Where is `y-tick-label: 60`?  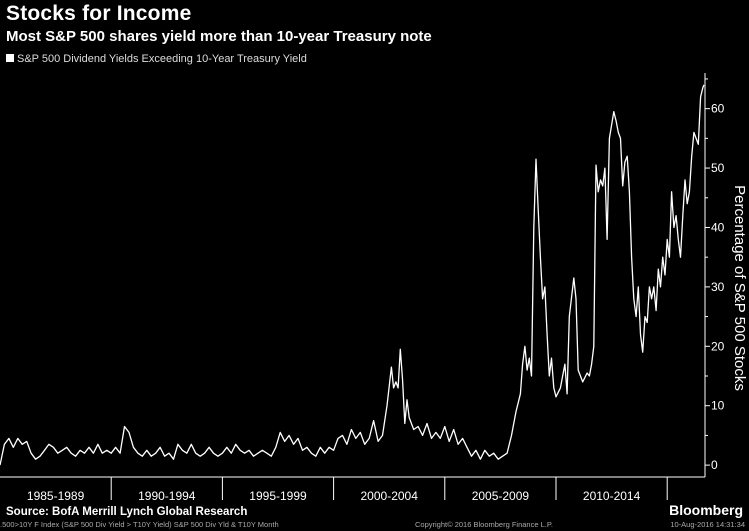
y-tick-label: 60 is located at coordinates (718, 109).